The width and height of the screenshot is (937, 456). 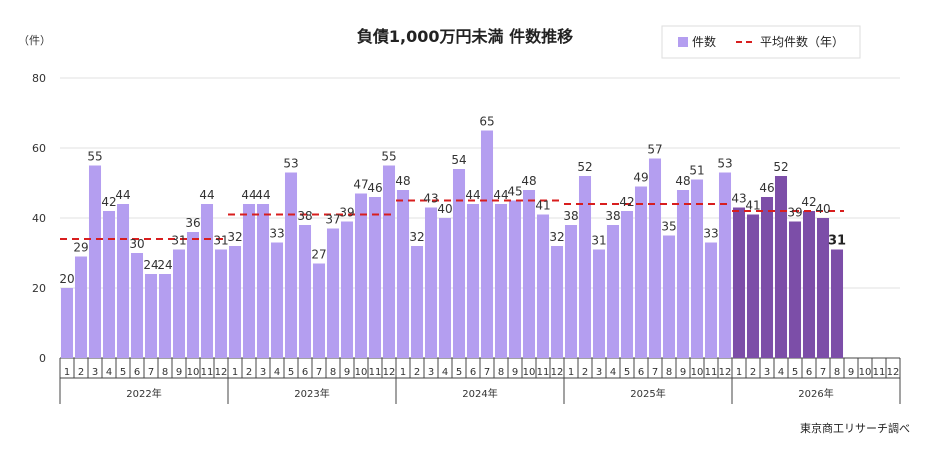 What do you see at coordinates (766, 188) in the screenshot?
I see `data-label: 46` at bounding box center [766, 188].